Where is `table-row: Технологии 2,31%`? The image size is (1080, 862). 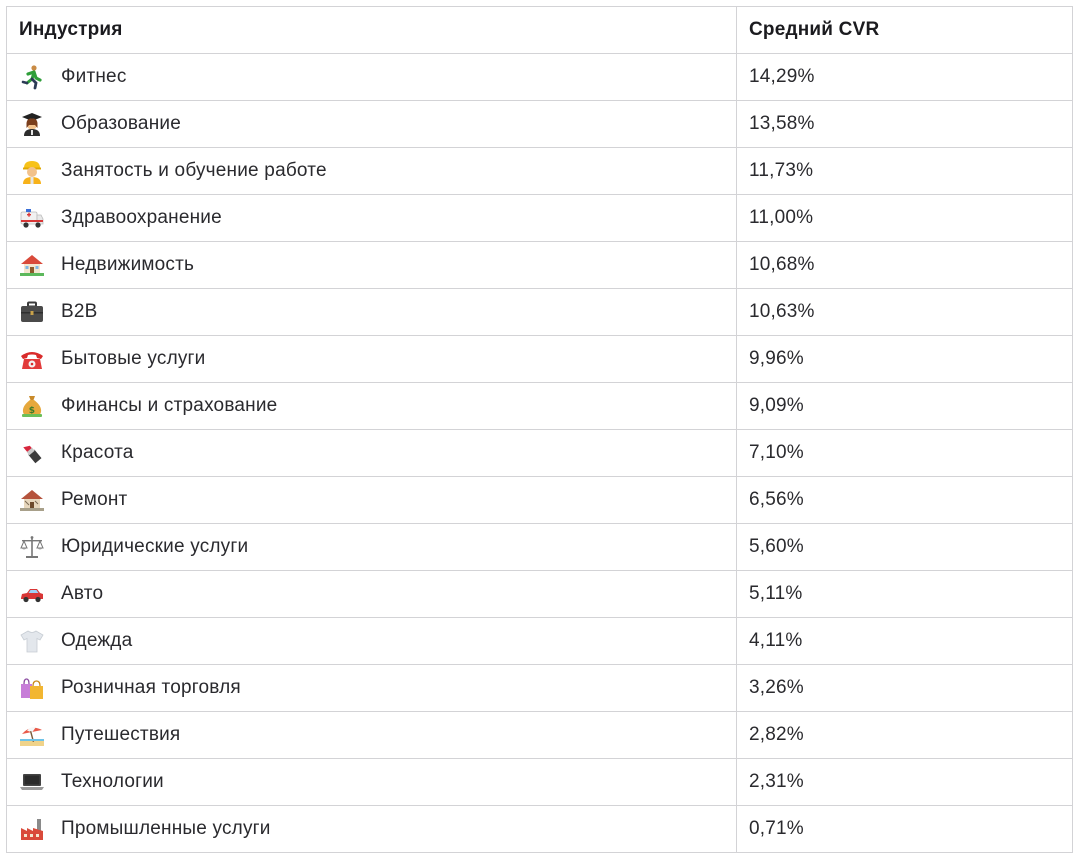
table-row: Технологии 2,31% is located at coordinates (539, 782).